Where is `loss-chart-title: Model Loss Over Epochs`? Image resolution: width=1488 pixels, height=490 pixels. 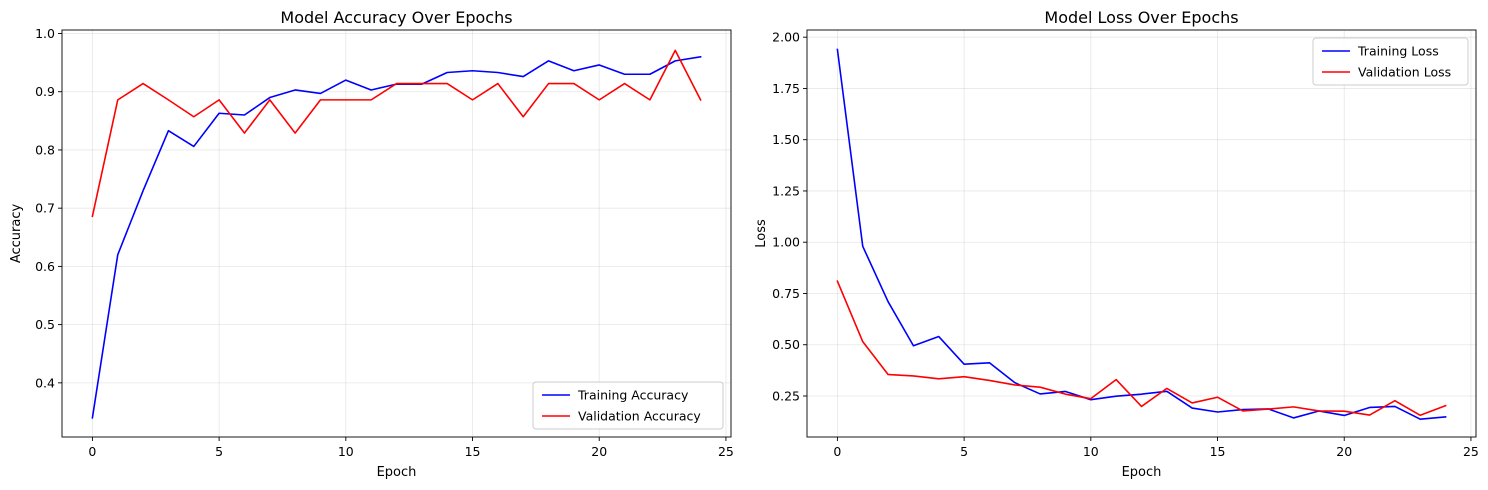 loss-chart-title: Model Loss Over Epochs is located at coordinates (1141, 17).